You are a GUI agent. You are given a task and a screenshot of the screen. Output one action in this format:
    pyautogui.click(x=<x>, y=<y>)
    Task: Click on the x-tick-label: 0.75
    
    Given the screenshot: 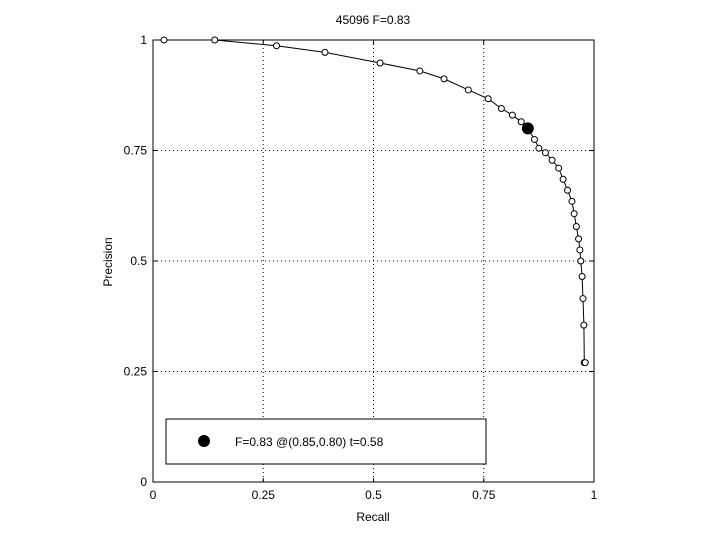 What is the action you would take?
    pyautogui.click(x=484, y=495)
    